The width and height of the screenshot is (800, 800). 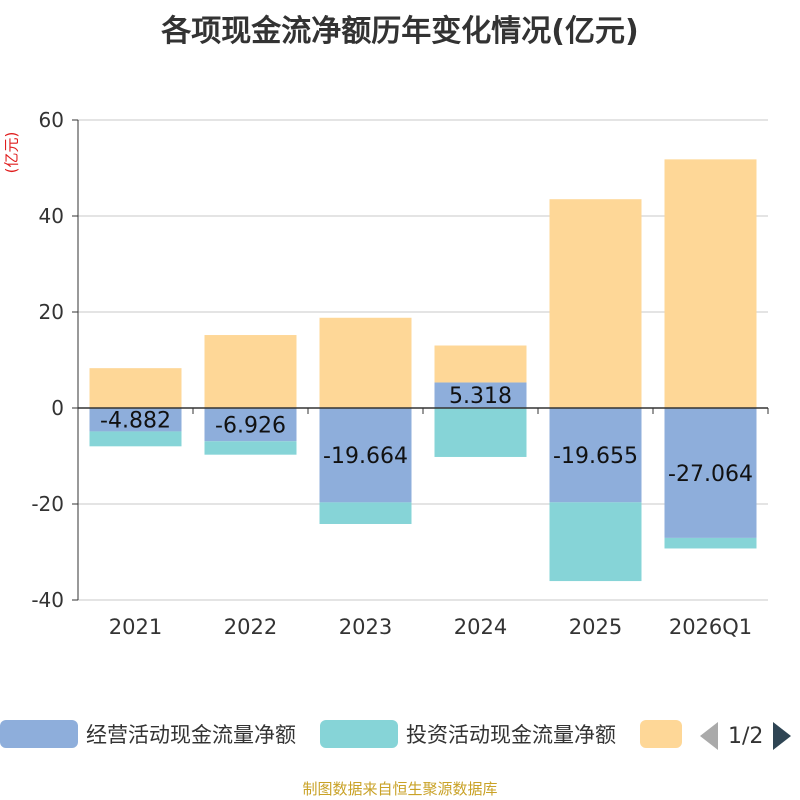 What do you see at coordinates (191, 735) in the screenshot?
I see `legend-label-operating: 经营活动现金流量净额` at bounding box center [191, 735].